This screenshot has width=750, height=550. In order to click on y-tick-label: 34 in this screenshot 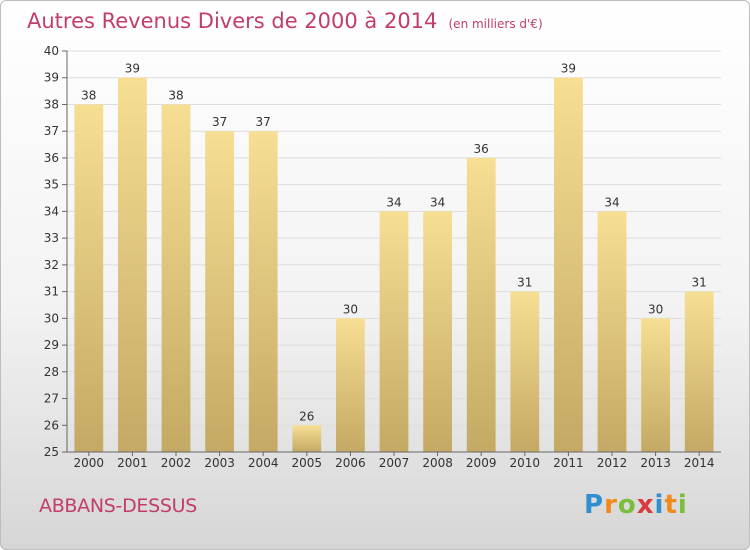, I will do `click(51, 211)`.